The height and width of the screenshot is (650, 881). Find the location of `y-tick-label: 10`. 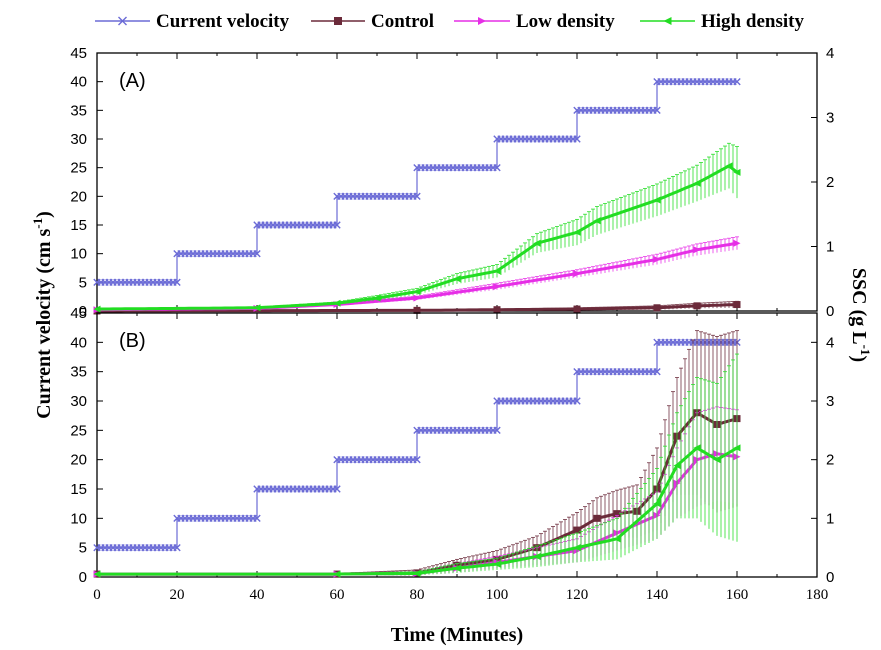

y-tick-label: 10 is located at coordinates (78, 518).